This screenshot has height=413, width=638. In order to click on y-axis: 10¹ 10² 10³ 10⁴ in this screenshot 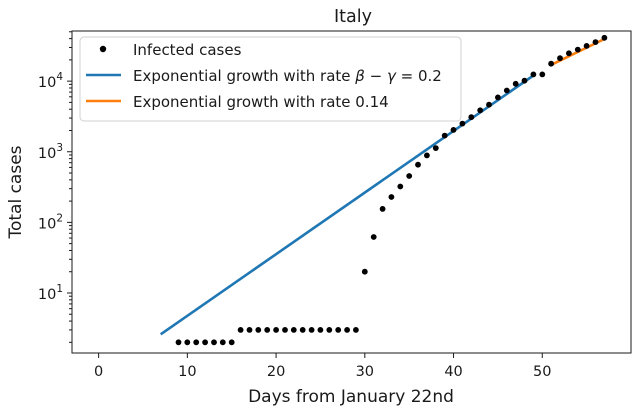, I will do `click(55, 187)`.